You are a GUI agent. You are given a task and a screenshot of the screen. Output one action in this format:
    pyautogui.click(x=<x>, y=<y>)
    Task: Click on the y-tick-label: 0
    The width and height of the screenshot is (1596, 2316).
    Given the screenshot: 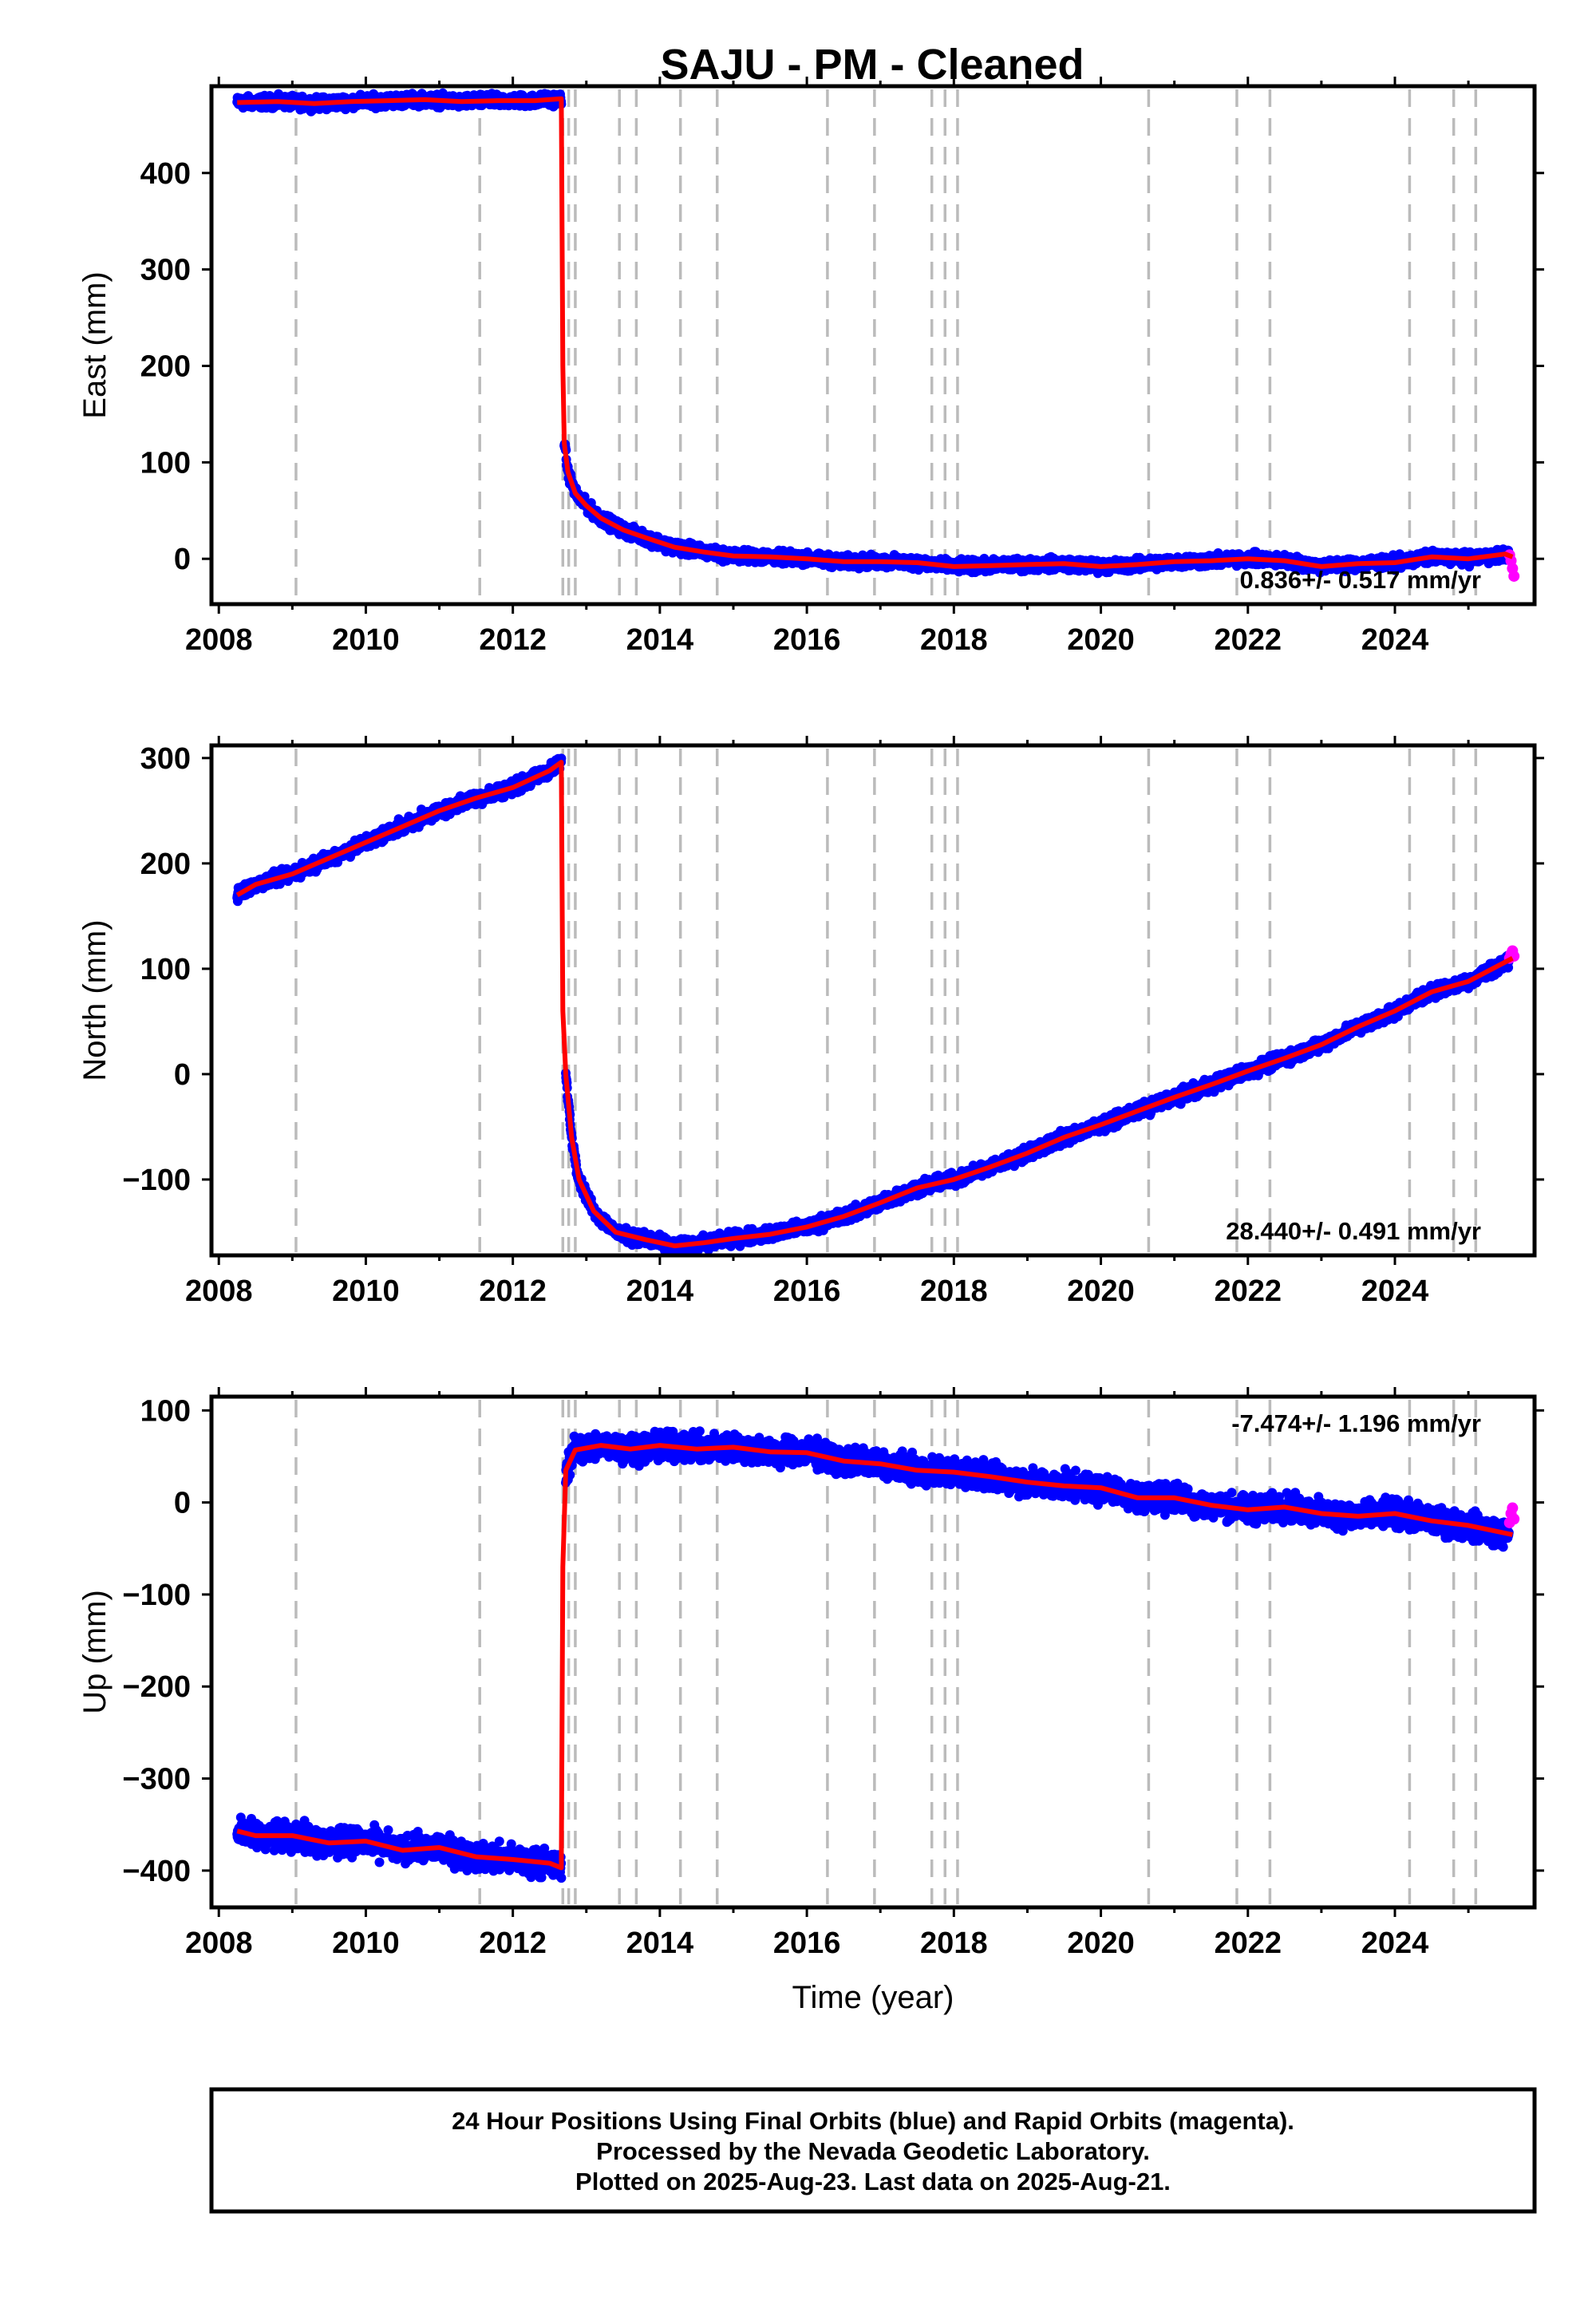 What is the action you would take?
    pyautogui.click(x=182, y=559)
    